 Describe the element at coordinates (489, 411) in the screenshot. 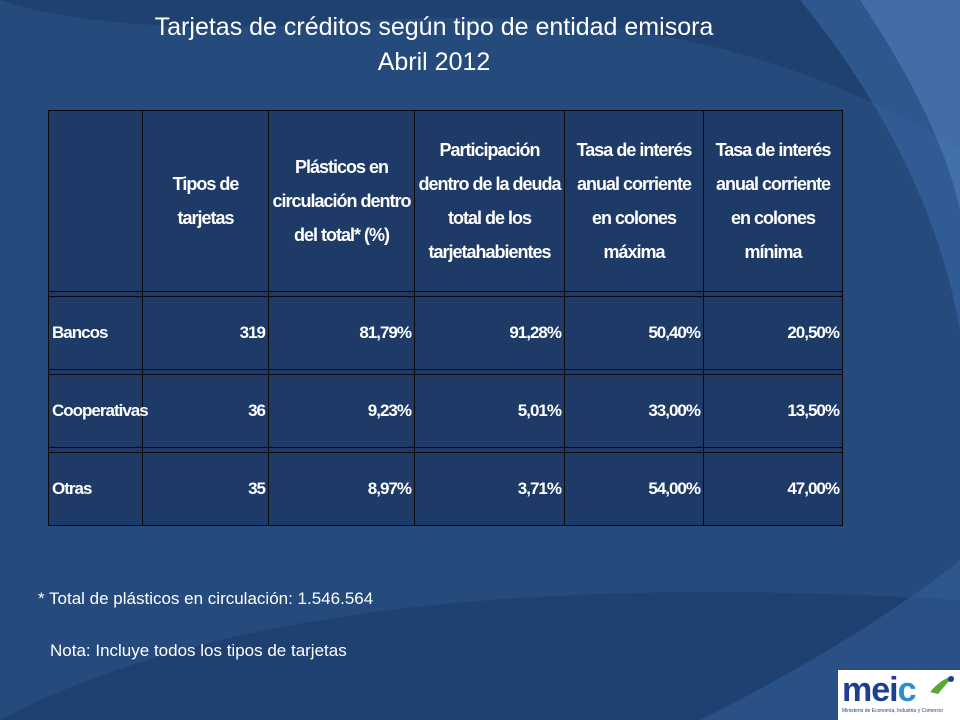

I see `cell-debt-share: 5,01%` at that location.